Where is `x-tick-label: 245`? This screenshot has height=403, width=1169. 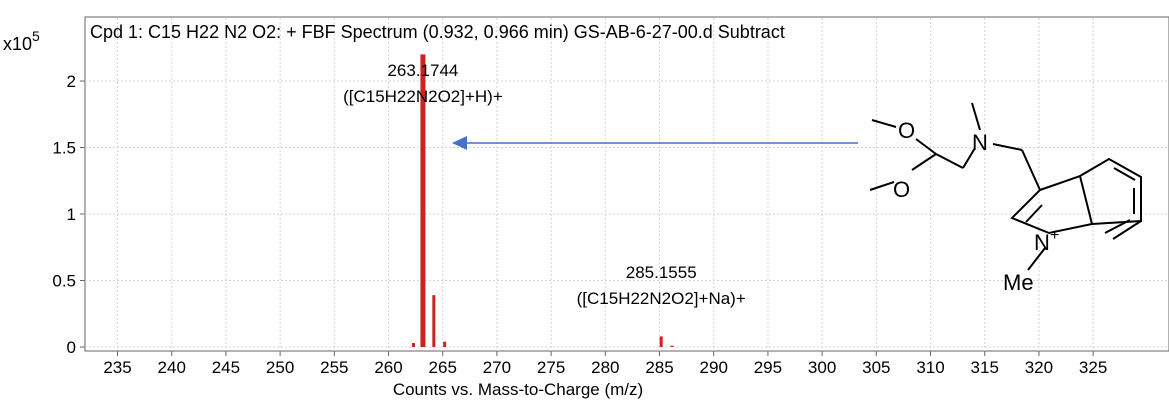 x-tick-label: 245 is located at coordinates (226, 367).